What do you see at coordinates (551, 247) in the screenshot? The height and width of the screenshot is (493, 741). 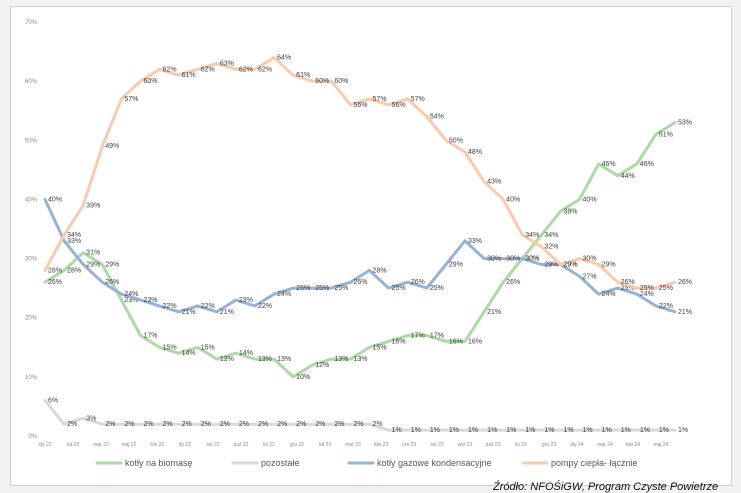 I see `data-label: 32%` at bounding box center [551, 247].